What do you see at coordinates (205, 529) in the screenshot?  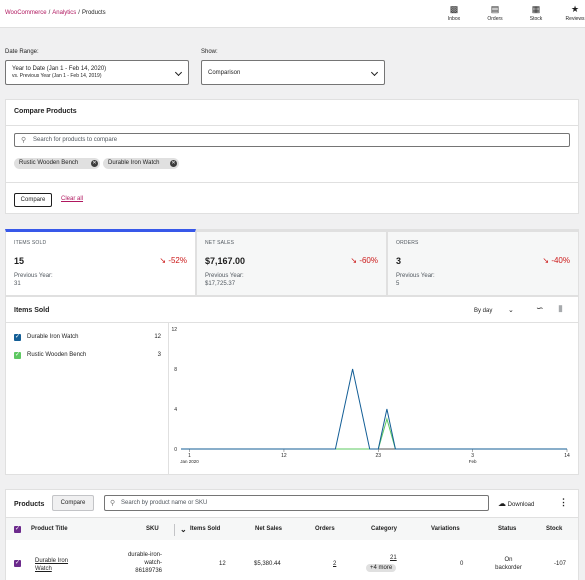 I see `column-items-sold: Items Sold` at bounding box center [205, 529].